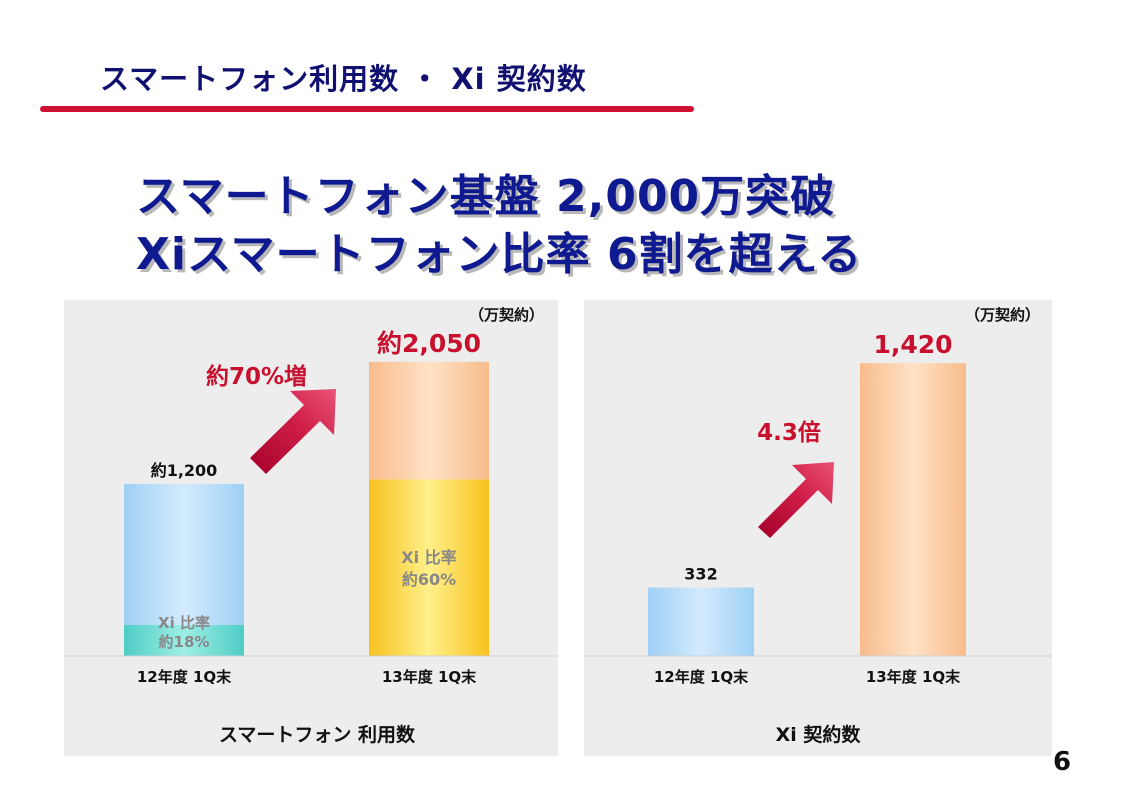 The width and height of the screenshot is (1122, 793). What do you see at coordinates (499, 254) in the screenshot?
I see `headline-line-2: Xiスマートフォン比率 6割を超える` at bounding box center [499, 254].